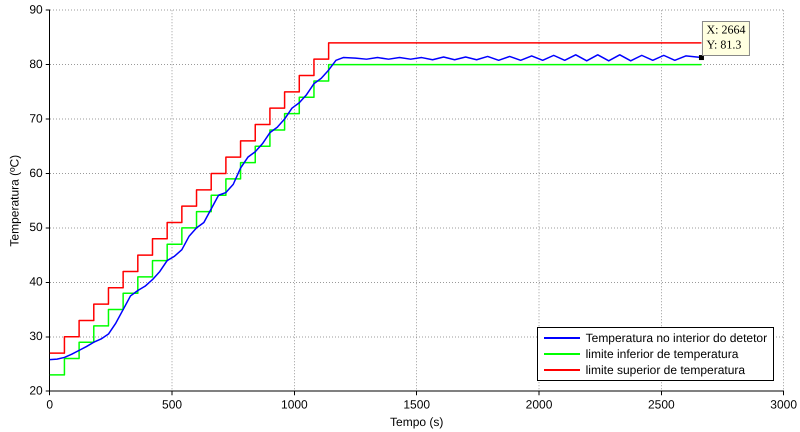  I want to click on x-axis-title: Tempo (s), so click(417, 422).